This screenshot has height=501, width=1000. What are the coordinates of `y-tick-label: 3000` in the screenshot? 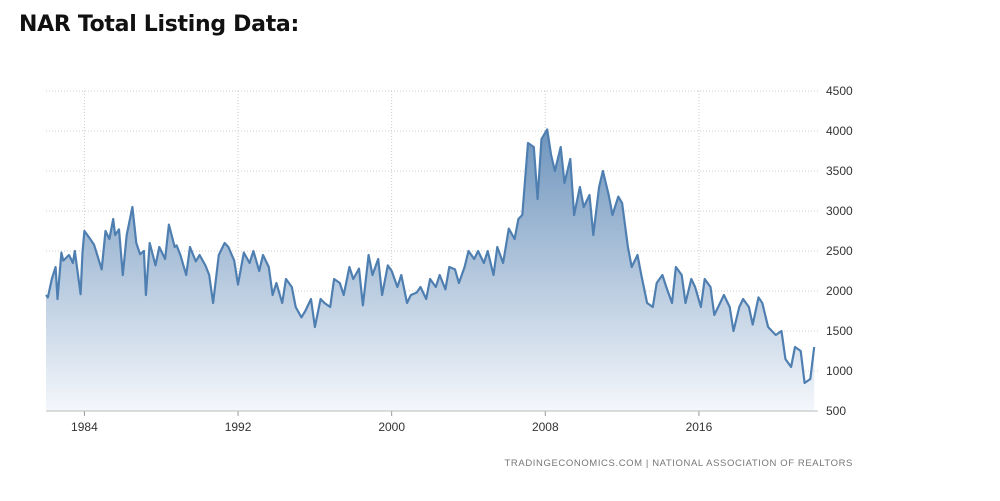 It's located at (839, 211).